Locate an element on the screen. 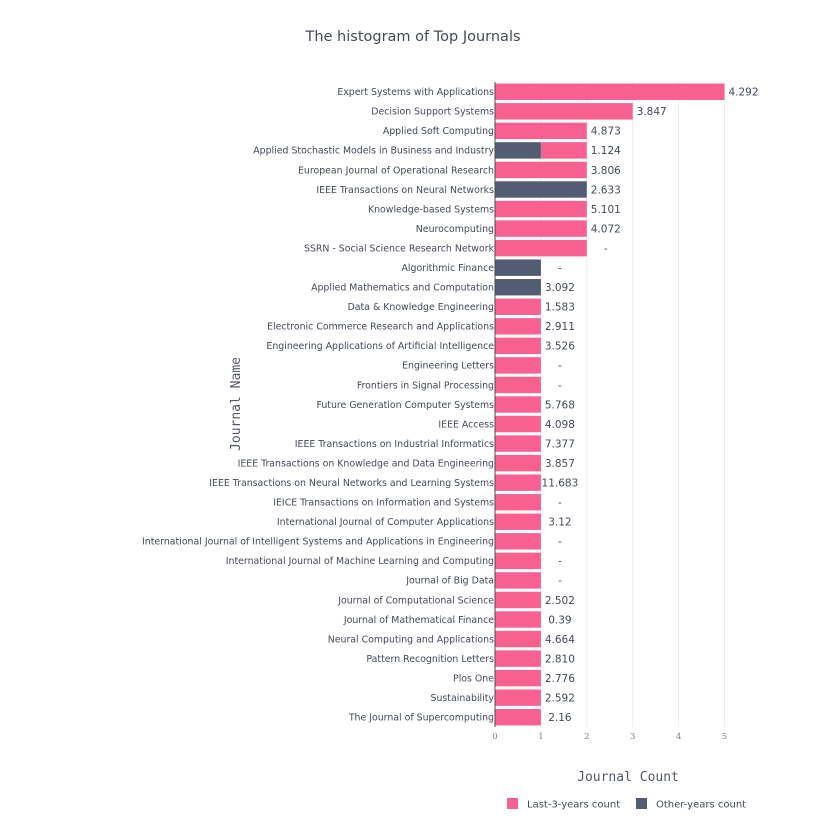 This screenshot has width=830, height=830. value-annotation: 5.101 is located at coordinates (606, 210).